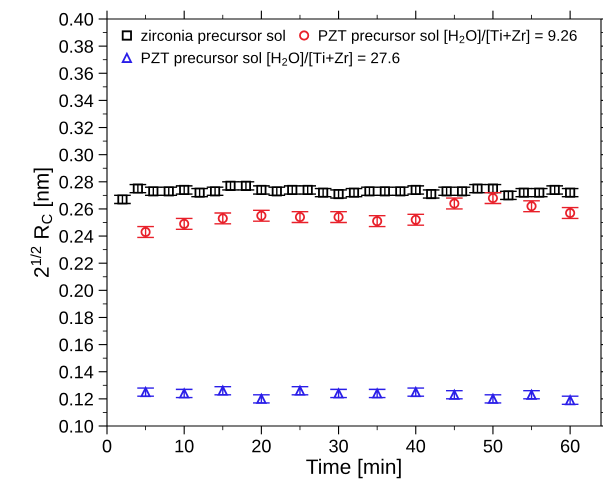 Image resolution: width=603 pixels, height=489 pixels. What do you see at coordinates (76, 127) in the screenshot?
I see `y-tick-label: 0.32` at bounding box center [76, 127].